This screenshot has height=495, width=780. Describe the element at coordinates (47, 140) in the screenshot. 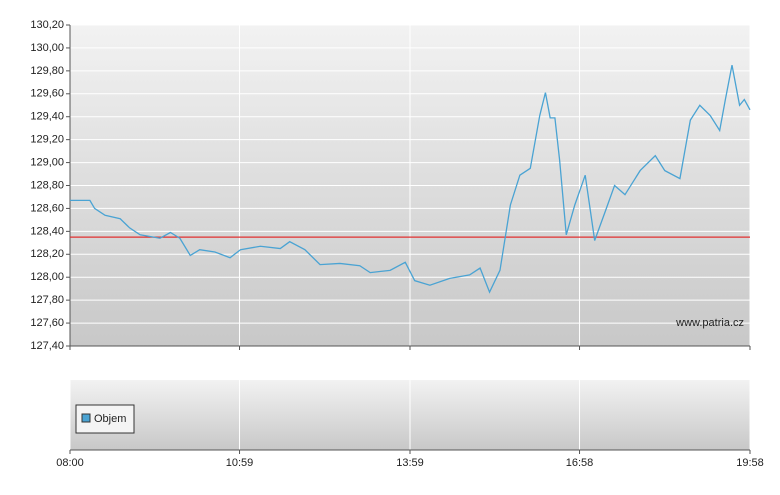

I see `y-tick-label: 129,20` at that location.